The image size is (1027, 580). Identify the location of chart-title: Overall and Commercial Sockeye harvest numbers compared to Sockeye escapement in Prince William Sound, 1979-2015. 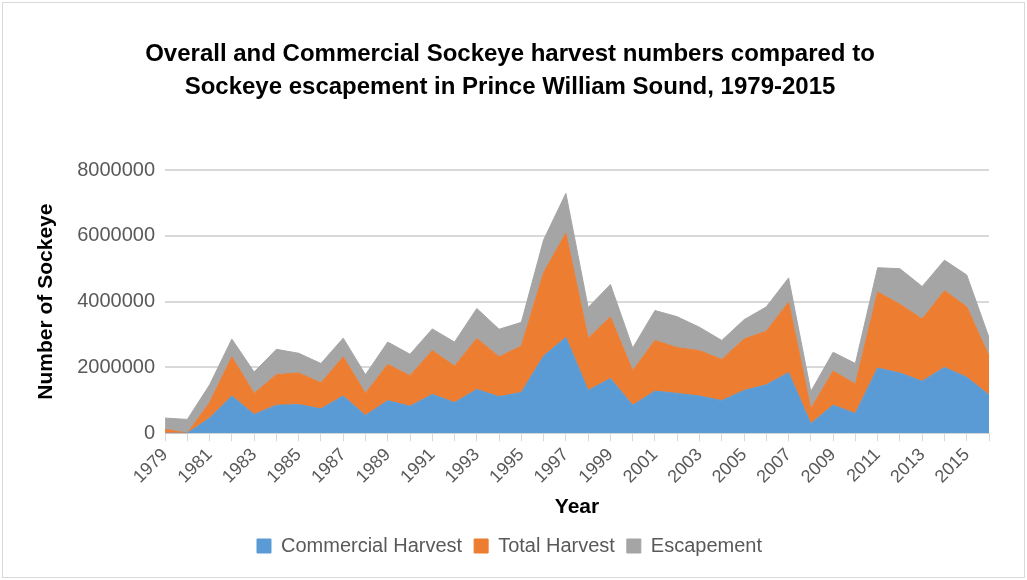
(510, 69).